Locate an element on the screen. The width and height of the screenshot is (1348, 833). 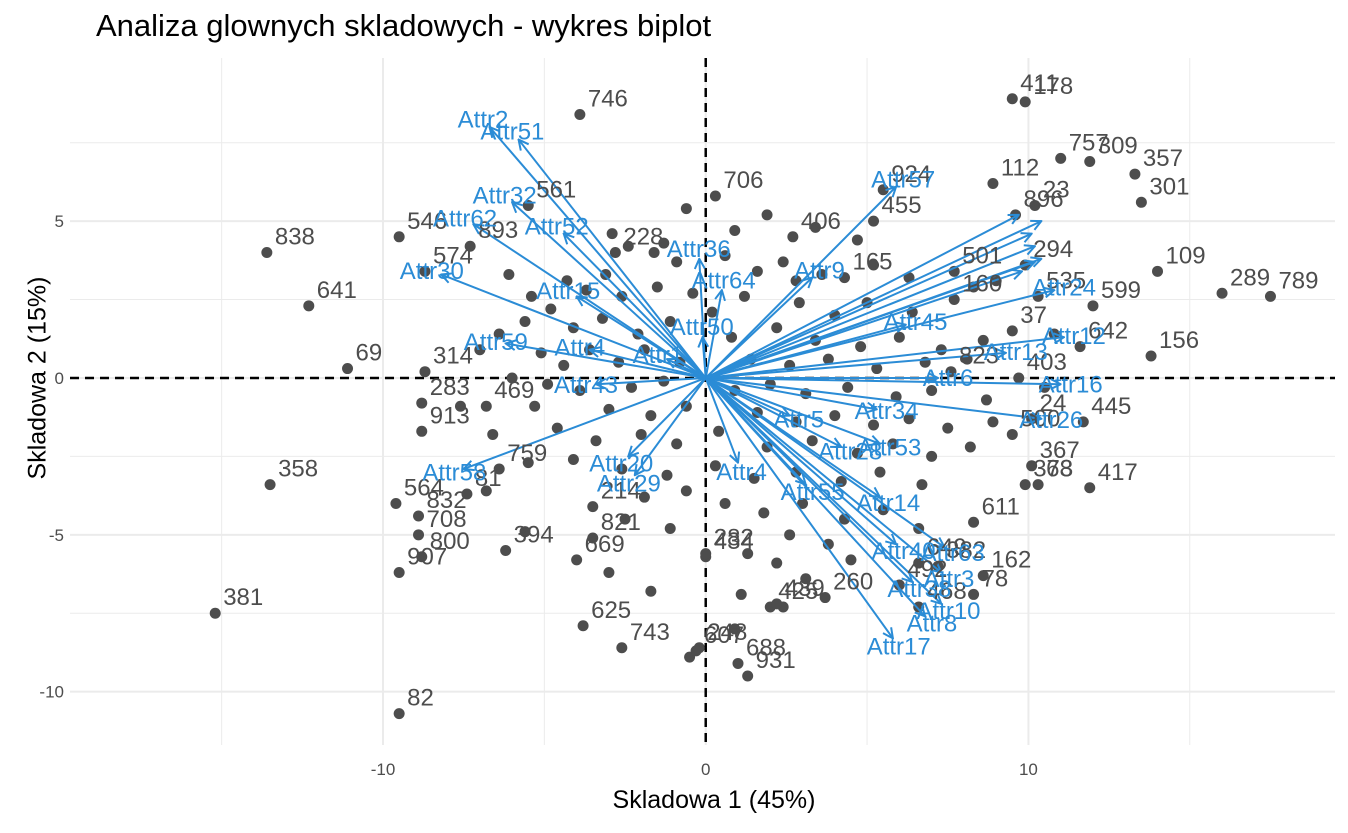
arrow-label: Attr10 is located at coordinates (949, 611).